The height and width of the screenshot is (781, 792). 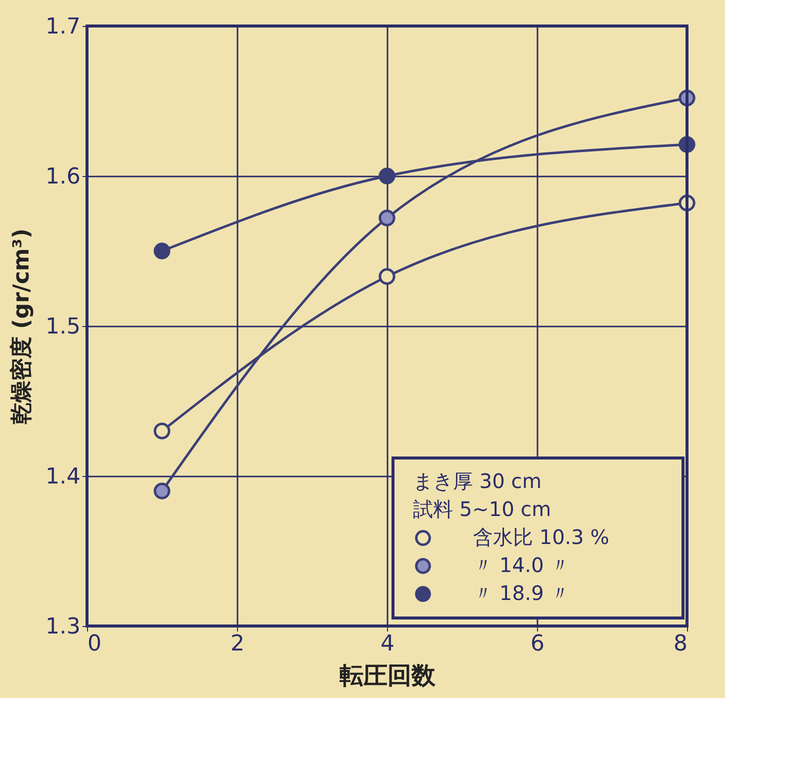 I want to click on y-tick-label: 1.5, so click(x=63, y=327).